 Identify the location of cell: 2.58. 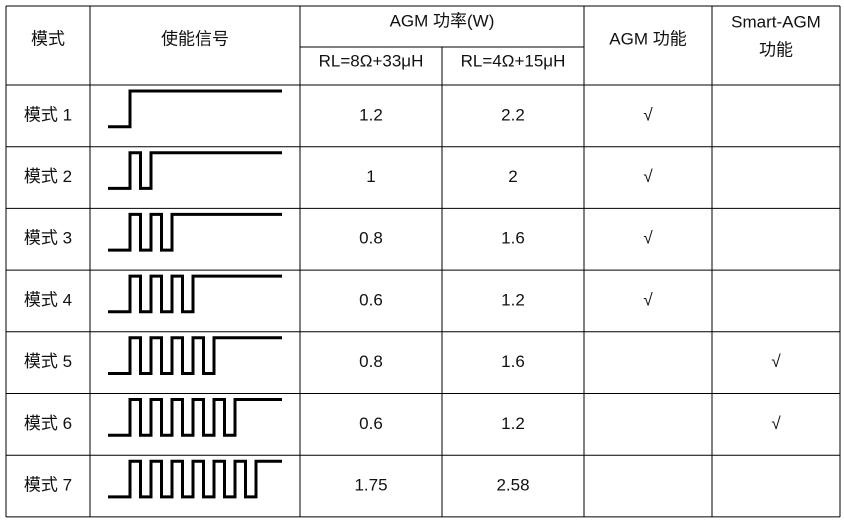
(512, 485).